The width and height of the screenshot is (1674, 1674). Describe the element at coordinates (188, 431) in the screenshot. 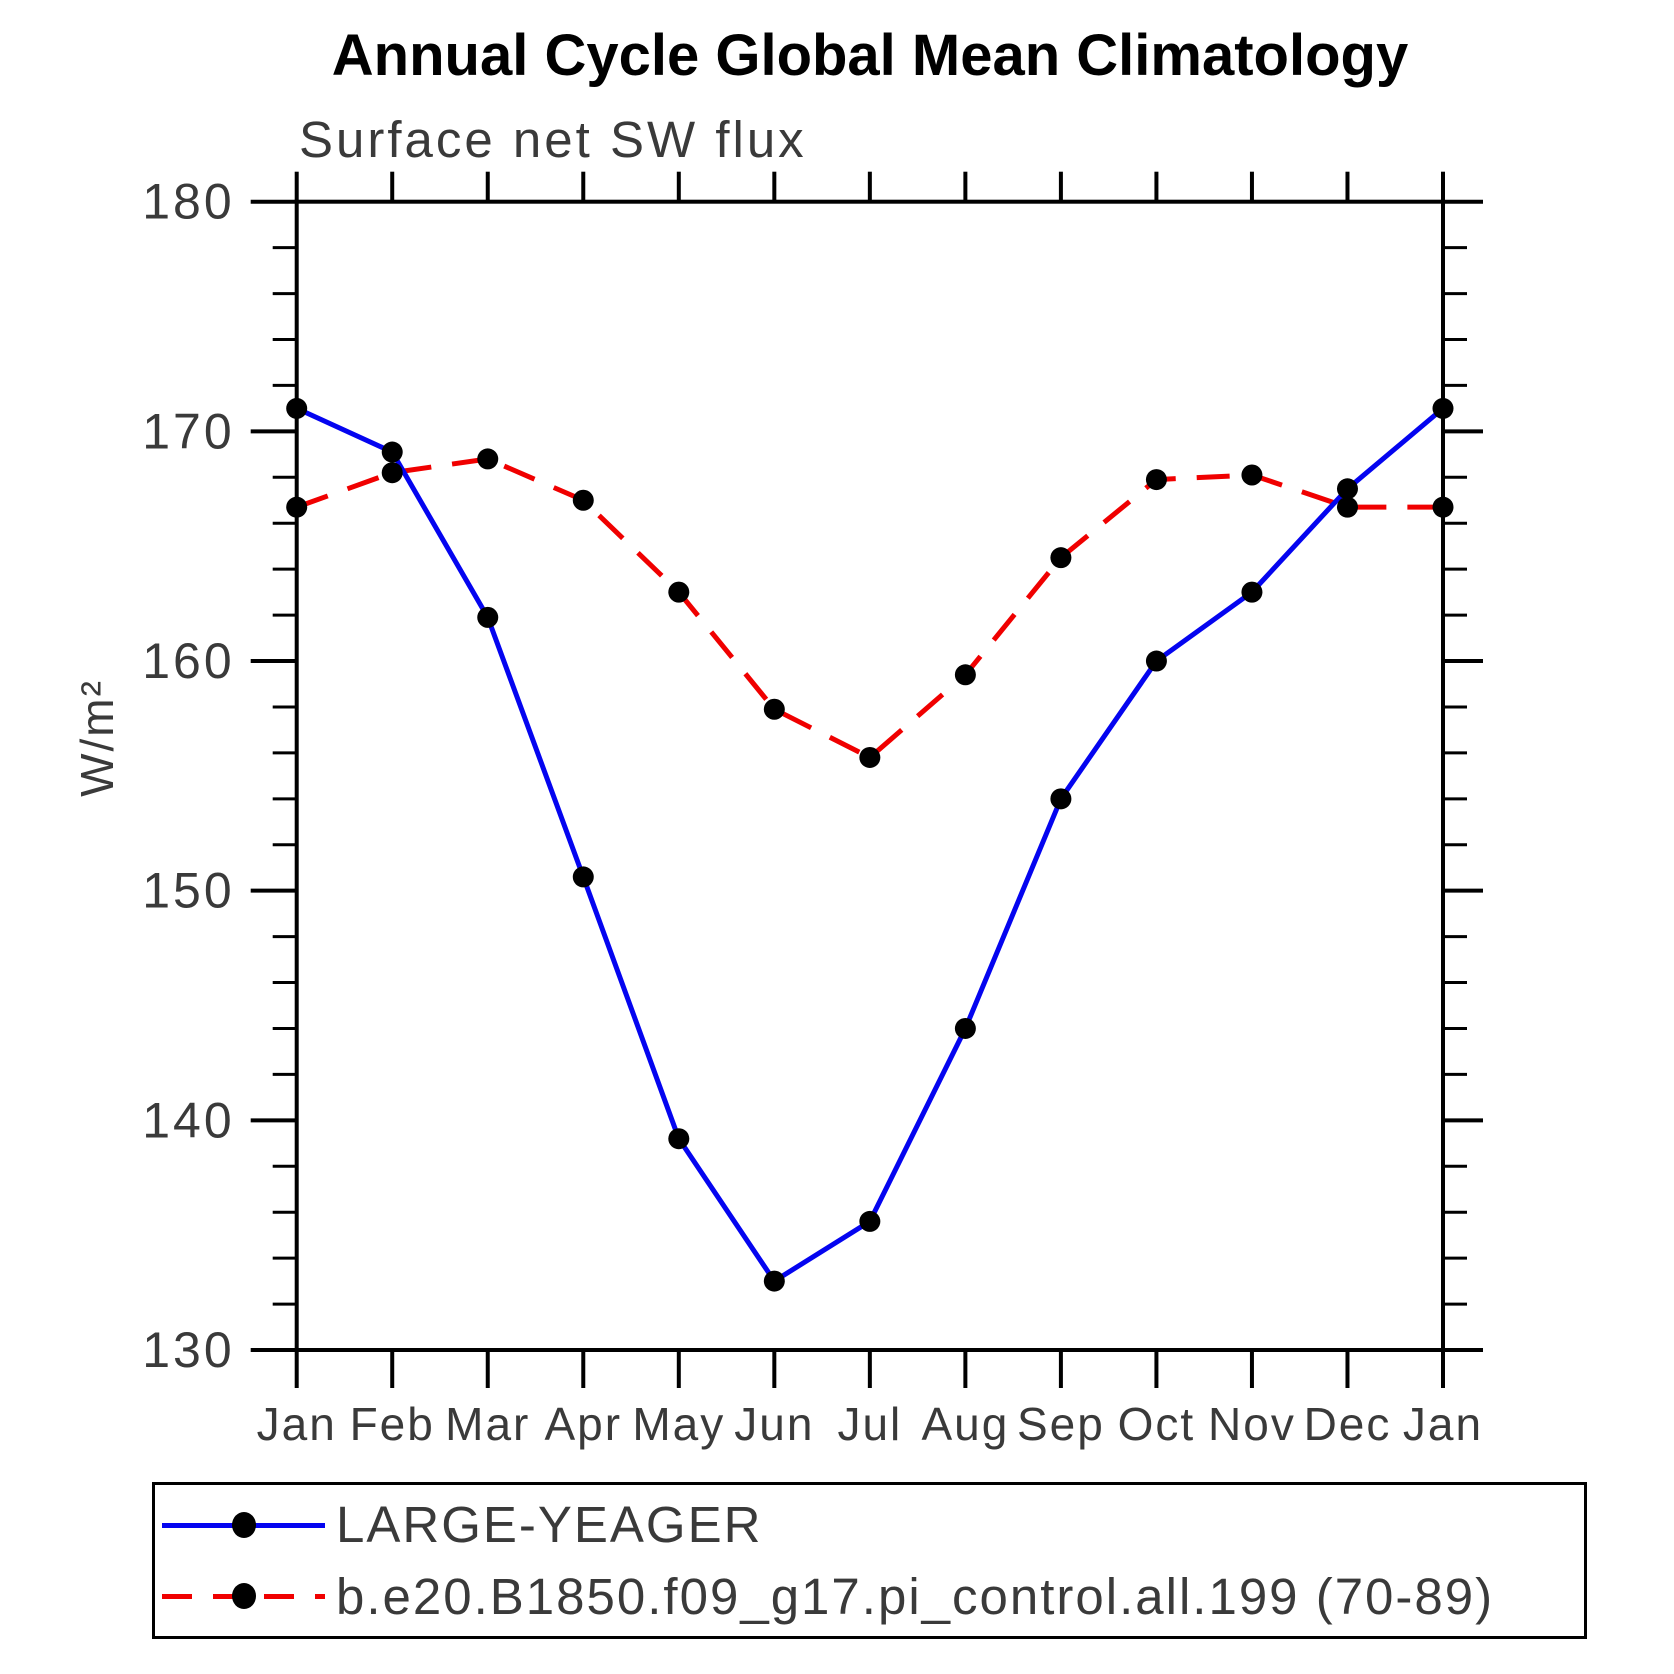

I see `y-tick-label: 170` at that location.